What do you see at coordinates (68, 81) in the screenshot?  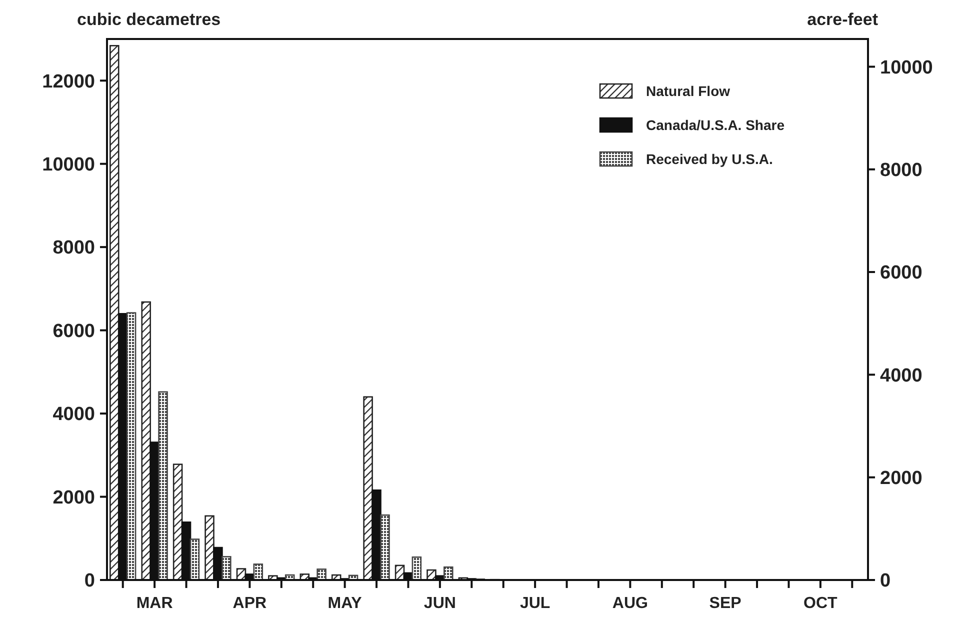 I see `y-tick-label: 12000` at bounding box center [68, 81].